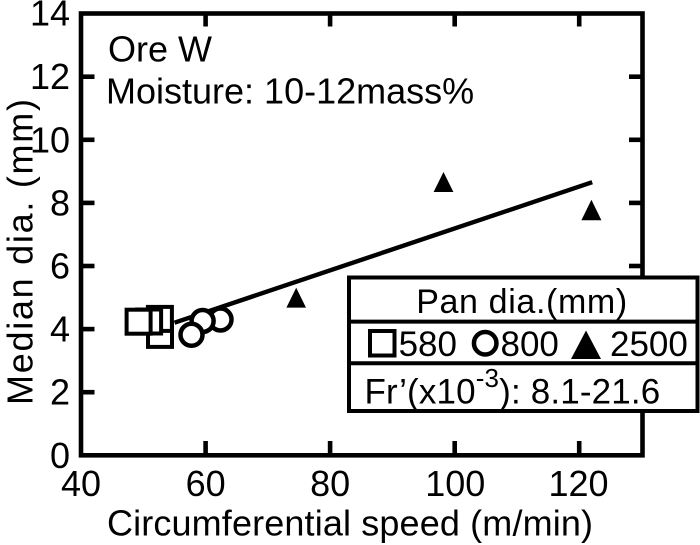 Image resolution: width=700 pixels, height=545 pixels. What do you see at coordinates (60, 202) in the screenshot?
I see `svg-text: 8` at bounding box center [60, 202].